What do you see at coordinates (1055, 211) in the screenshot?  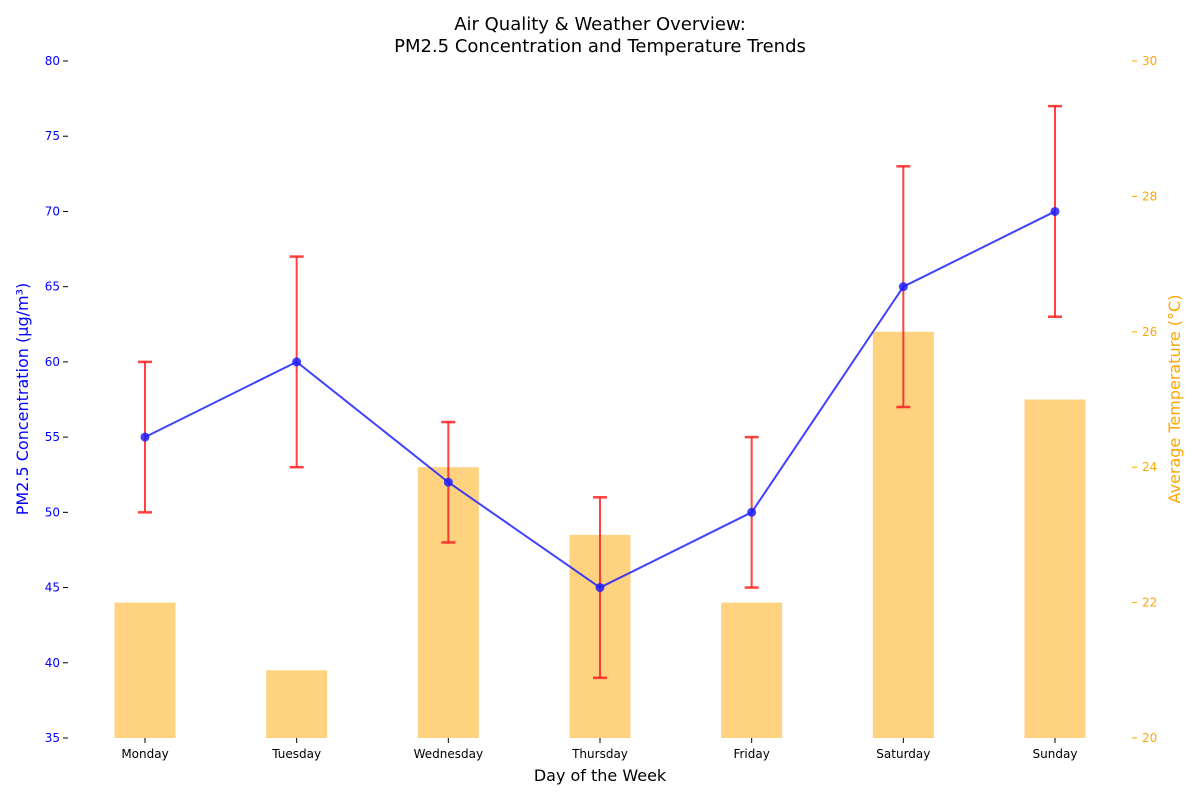 I see `pm25-point-sunday` at bounding box center [1055, 211].